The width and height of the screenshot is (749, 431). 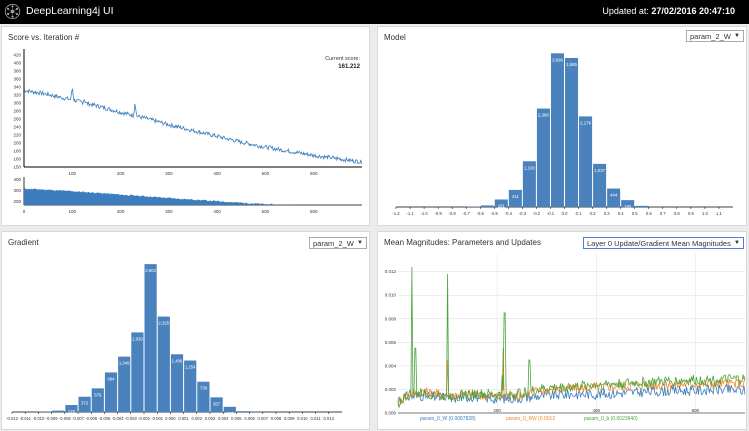 I want to click on magnitudes-legend-label: param_0_b (0.0023640), so click(x=611, y=419).